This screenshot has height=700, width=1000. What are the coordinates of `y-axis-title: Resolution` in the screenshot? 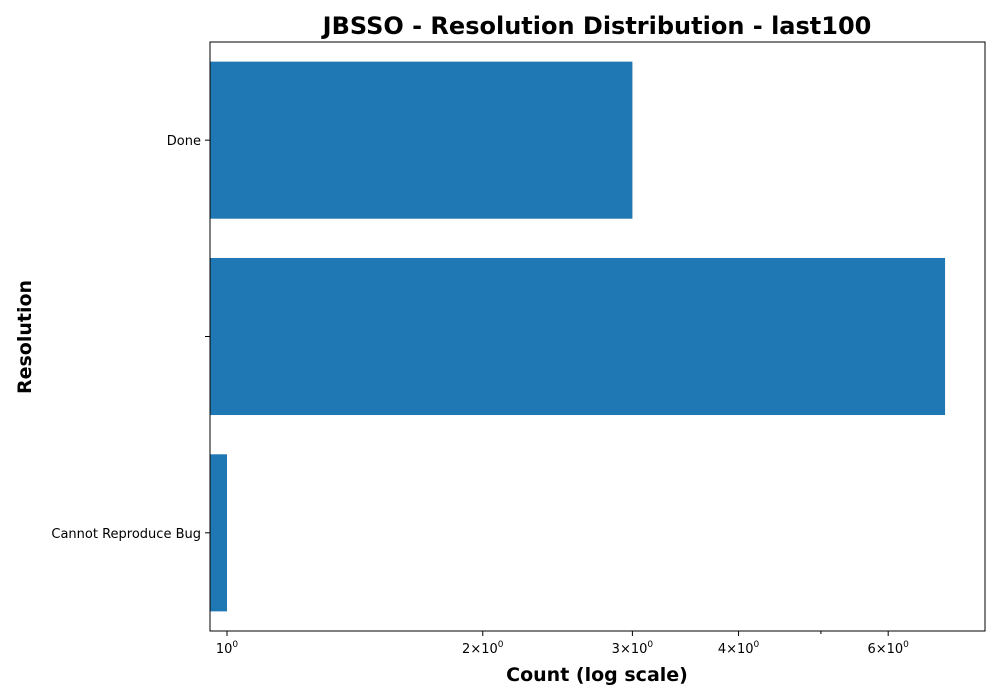 It's located at (25, 337).